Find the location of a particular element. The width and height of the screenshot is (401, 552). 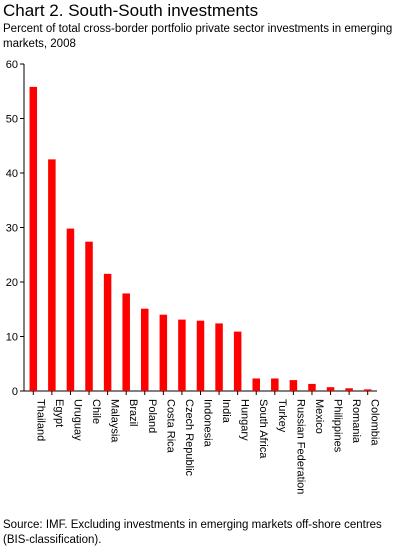

x-category-label: Romania is located at coordinates (356, 421).